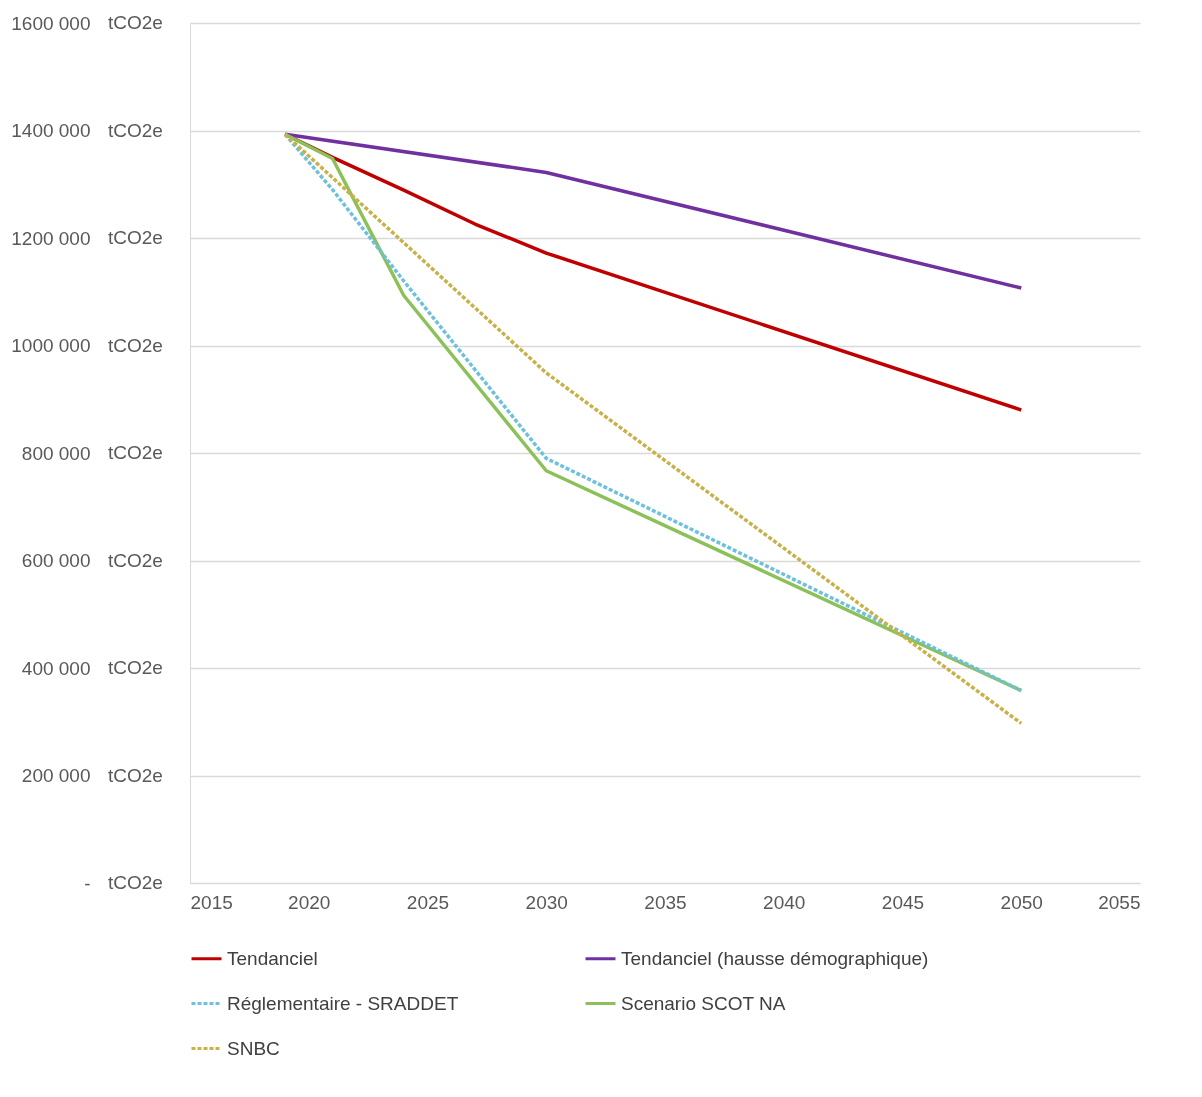 The image size is (1202, 1097). Describe the element at coordinates (1021, 902) in the screenshot. I see `x-tick-label: 2050` at that location.